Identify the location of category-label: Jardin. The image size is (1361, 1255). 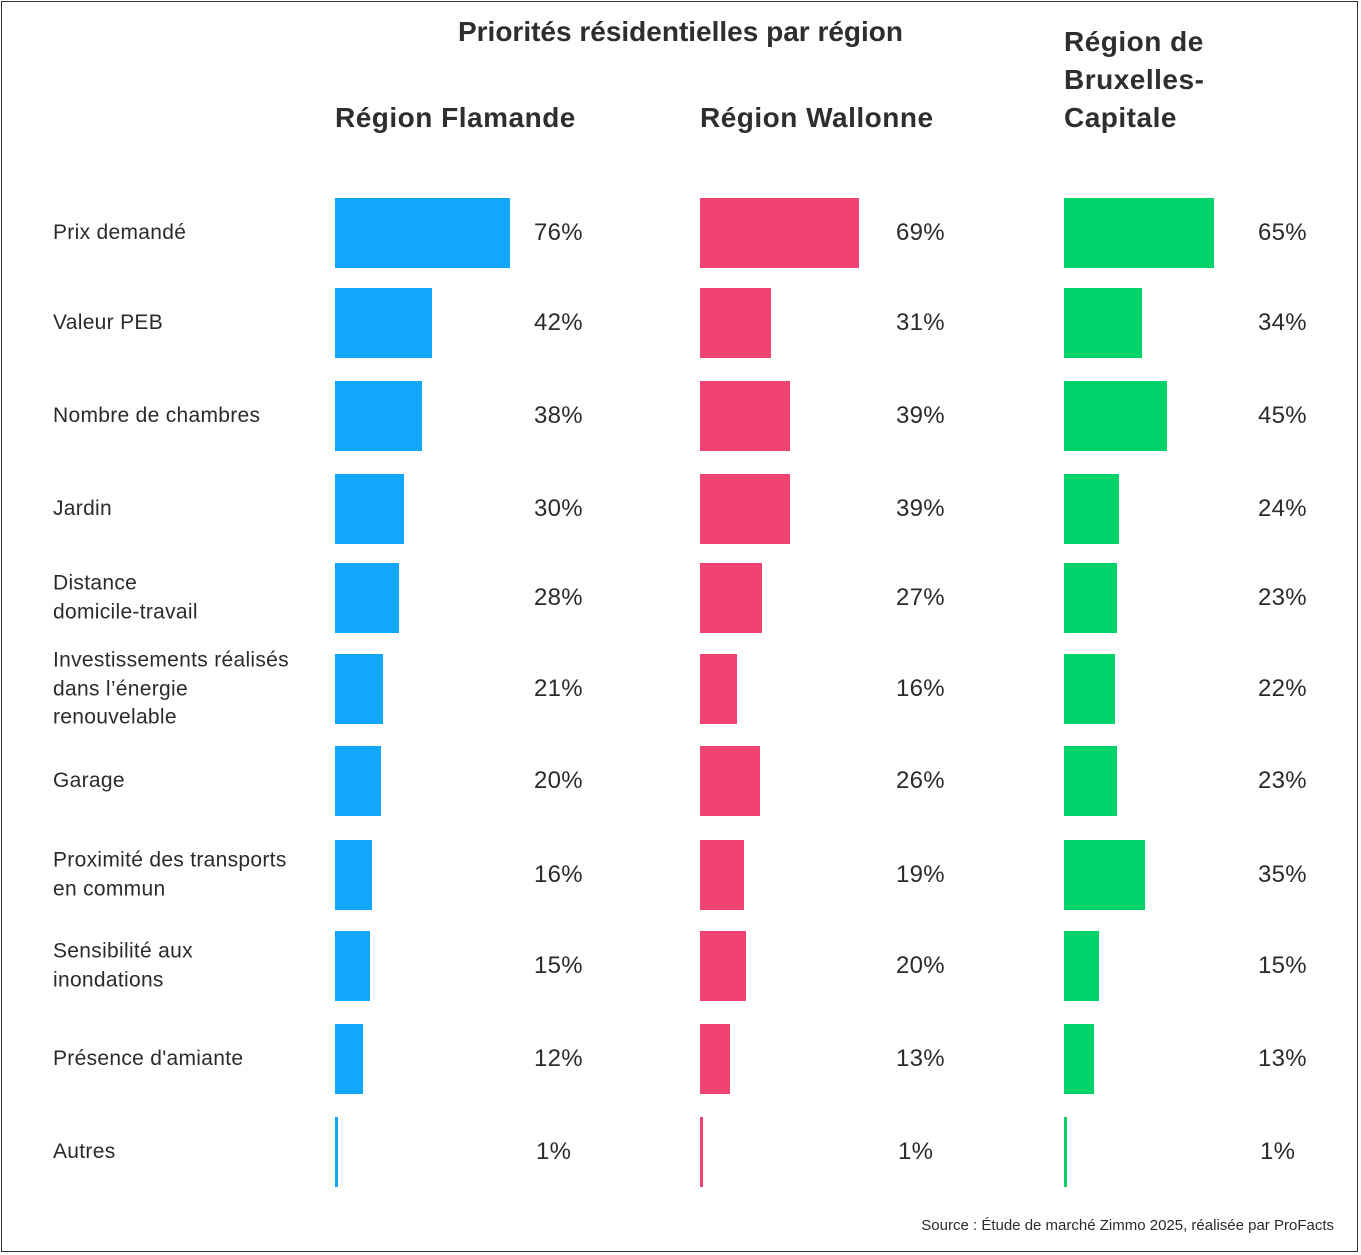
(82, 508).